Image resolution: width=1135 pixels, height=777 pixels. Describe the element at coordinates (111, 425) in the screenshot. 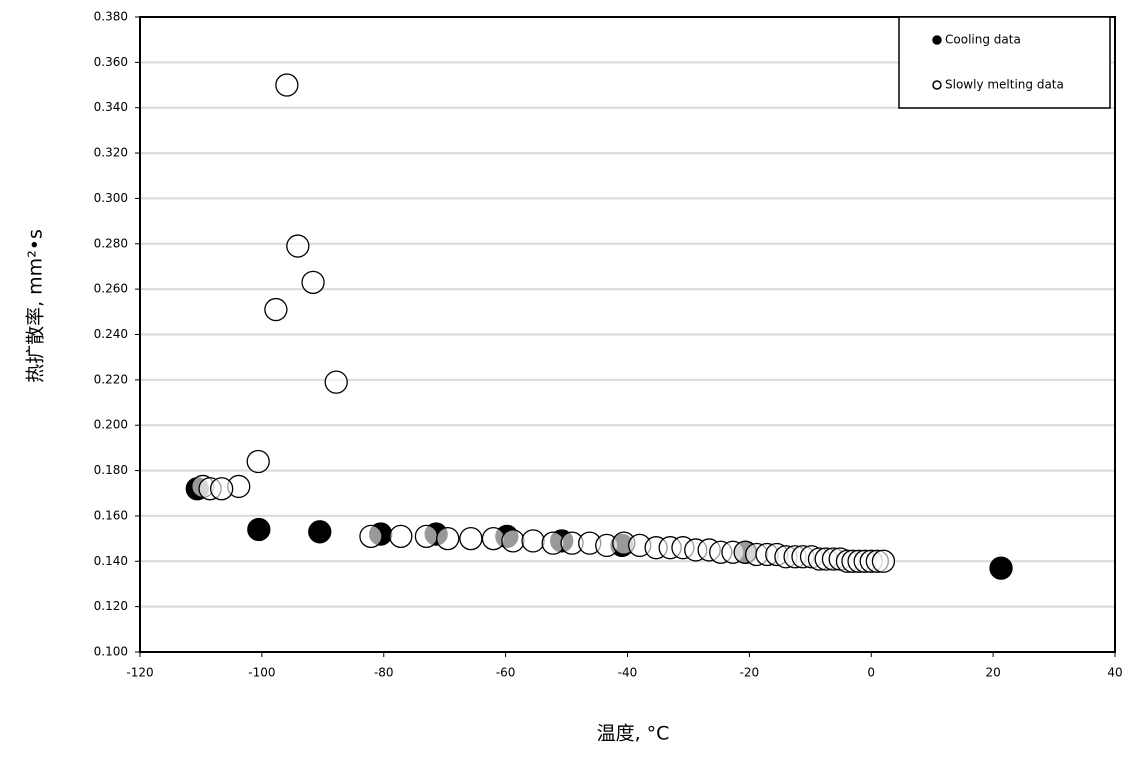

I see `y-tick-label: 0.200` at that location.